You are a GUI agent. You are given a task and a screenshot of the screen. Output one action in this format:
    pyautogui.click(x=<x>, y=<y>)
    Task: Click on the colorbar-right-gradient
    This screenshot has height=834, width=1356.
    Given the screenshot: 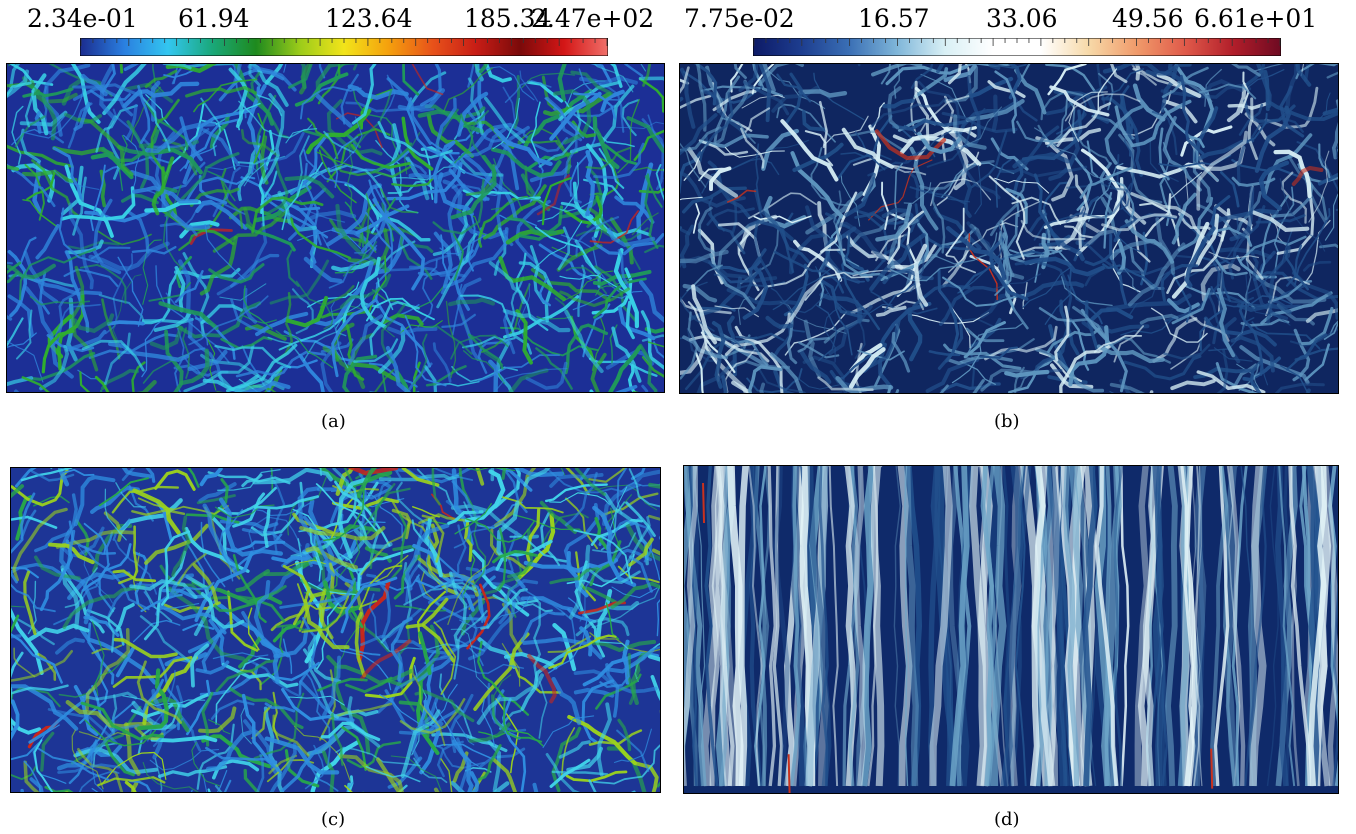 What is the action you would take?
    pyautogui.click(x=1017, y=47)
    